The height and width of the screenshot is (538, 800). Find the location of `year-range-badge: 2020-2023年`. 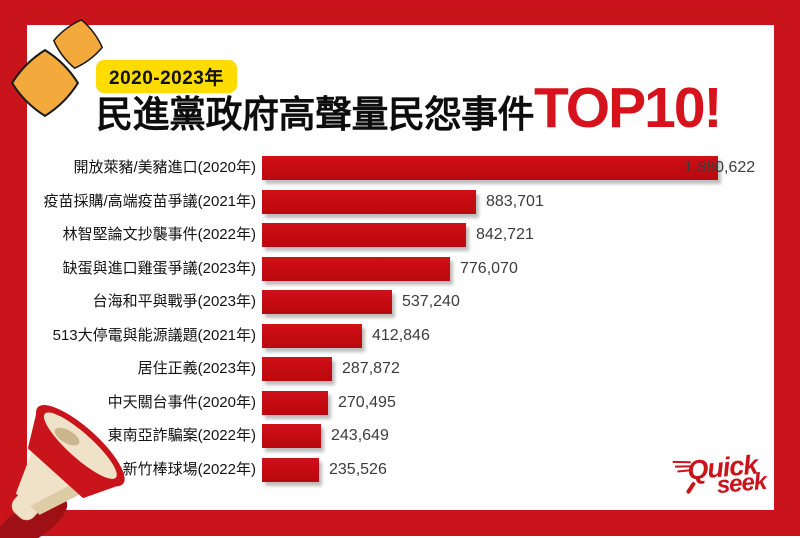

year-range-badge: 2020-2023年 is located at coordinates (166, 76).